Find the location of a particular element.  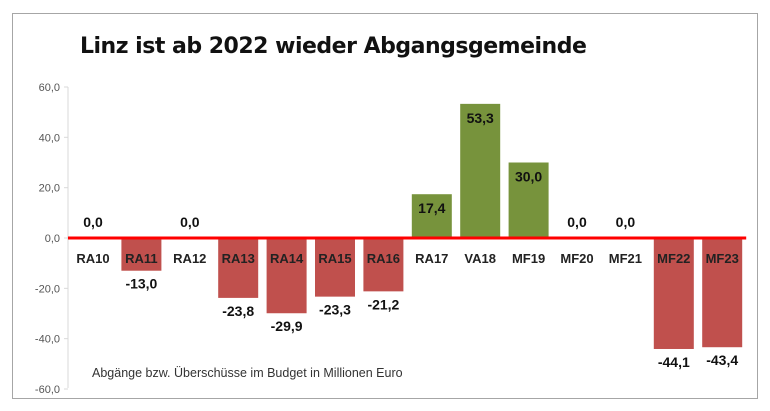

y-tick-label: 40,0 is located at coordinates (49, 138).